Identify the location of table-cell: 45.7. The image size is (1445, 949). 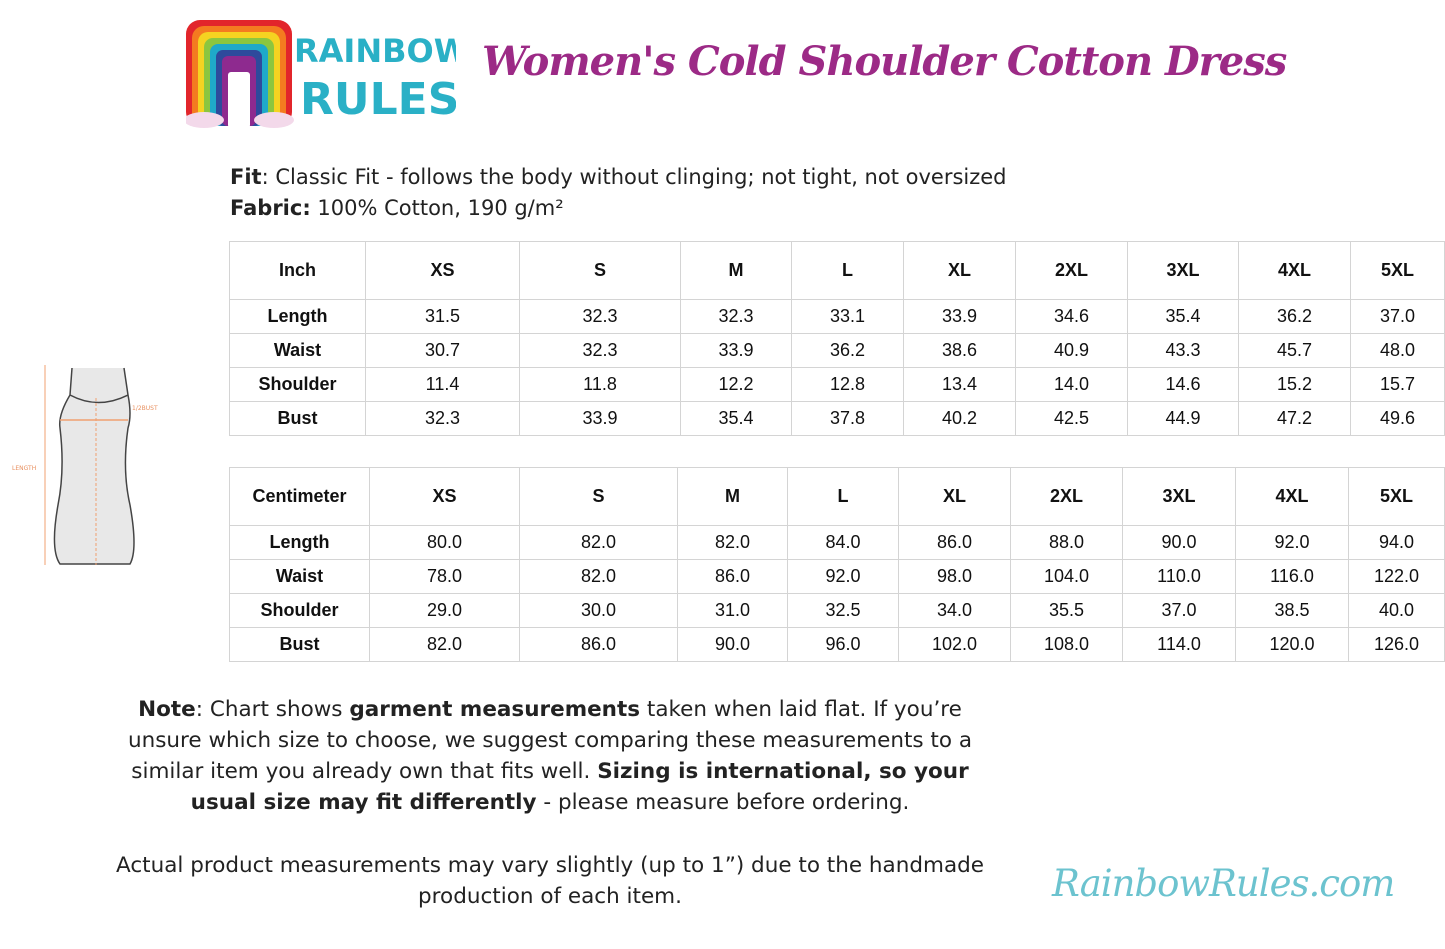
(1294, 350).